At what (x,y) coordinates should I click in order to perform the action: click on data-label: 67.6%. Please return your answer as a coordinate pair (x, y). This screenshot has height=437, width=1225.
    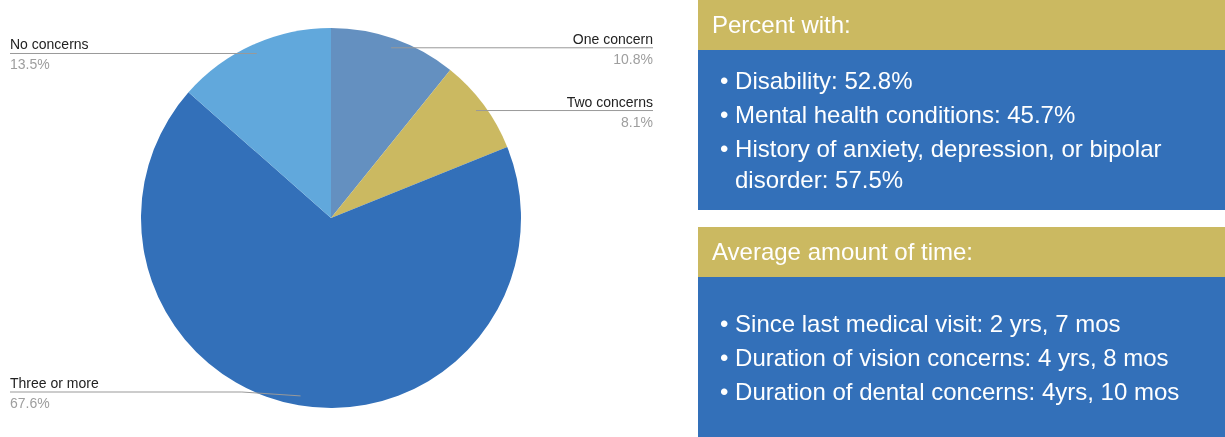
    Looking at the image, I should click on (30, 403).